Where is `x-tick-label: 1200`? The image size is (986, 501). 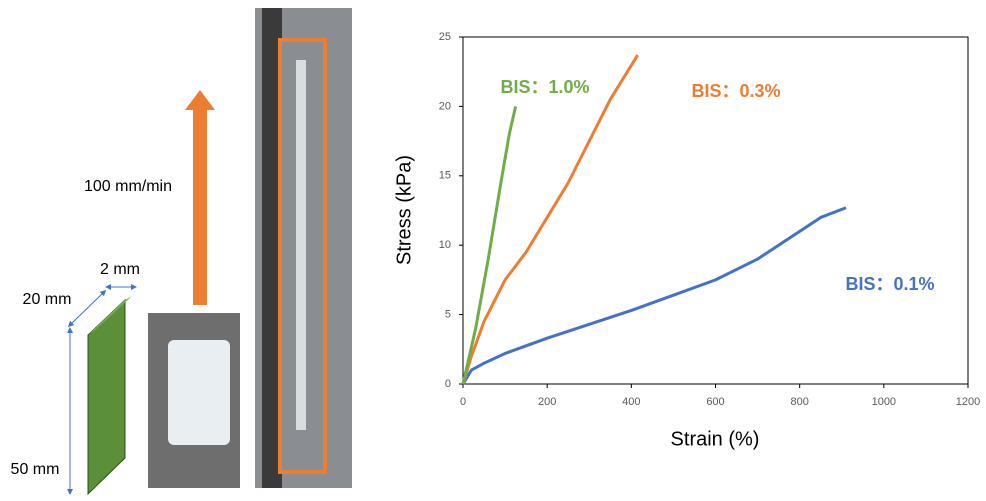
x-tick-label: 1200 is located at coordinates (968, 402).